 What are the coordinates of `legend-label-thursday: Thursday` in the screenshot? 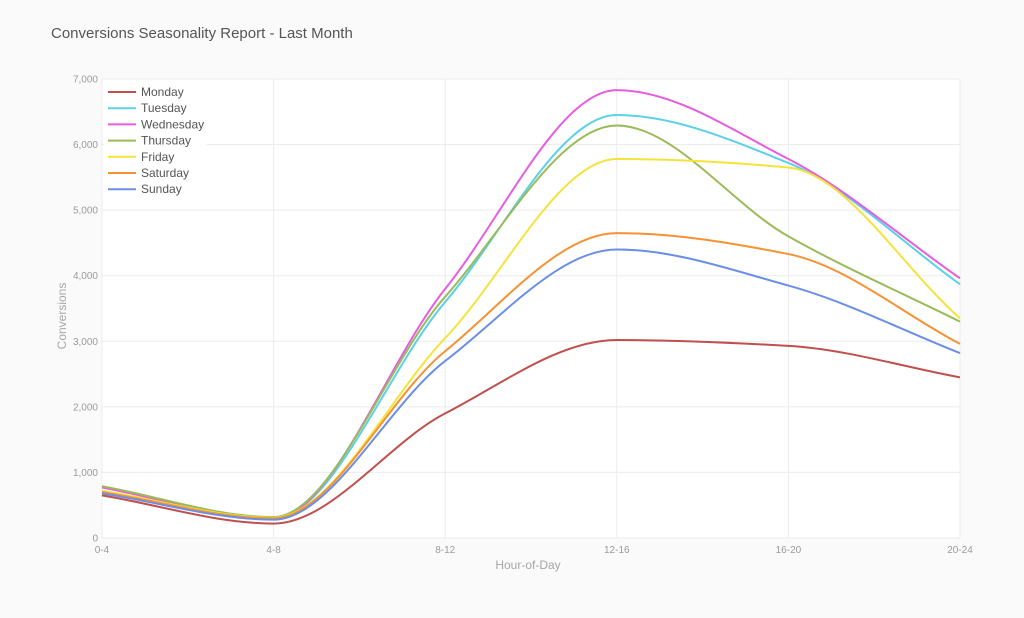 It's located at (166, 141).